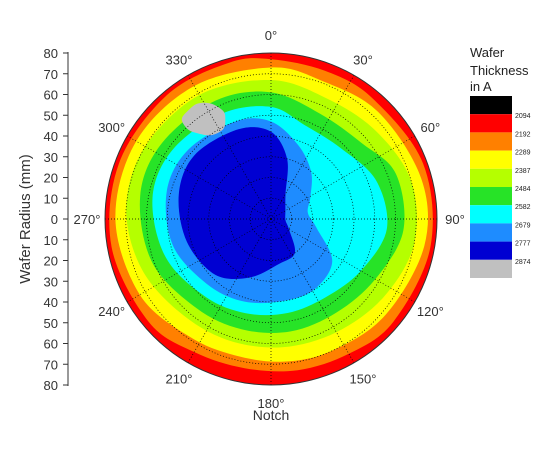  Describe the element at coordinates (481, 86) in the screenshot. I see `legend-title-line-3: in A` at that location.